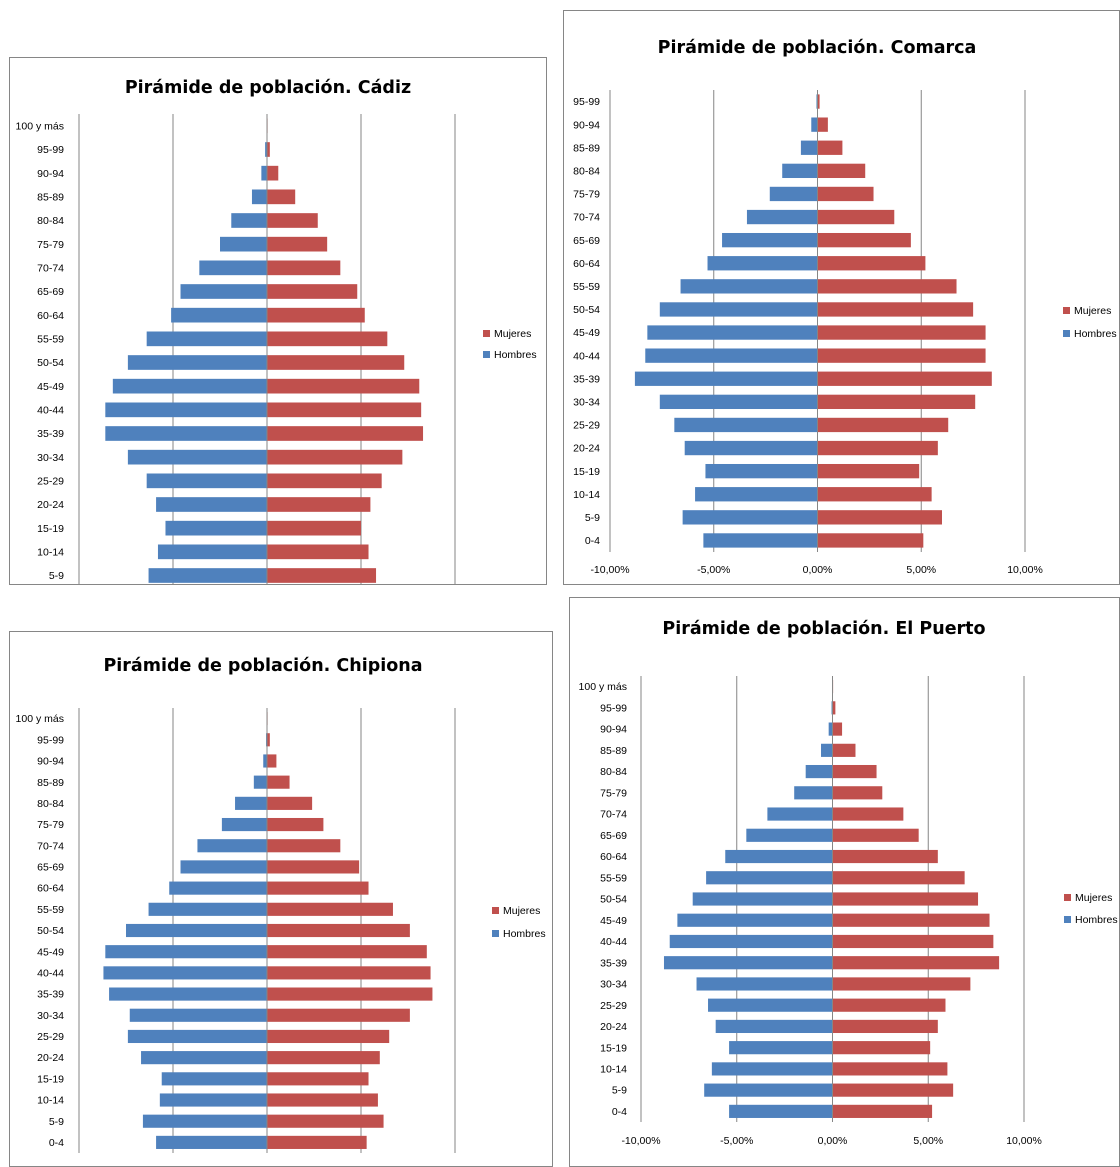 This screenshot has width=1120, height=1167. I want to click on category-label: 10-14, so click(50, 1101).